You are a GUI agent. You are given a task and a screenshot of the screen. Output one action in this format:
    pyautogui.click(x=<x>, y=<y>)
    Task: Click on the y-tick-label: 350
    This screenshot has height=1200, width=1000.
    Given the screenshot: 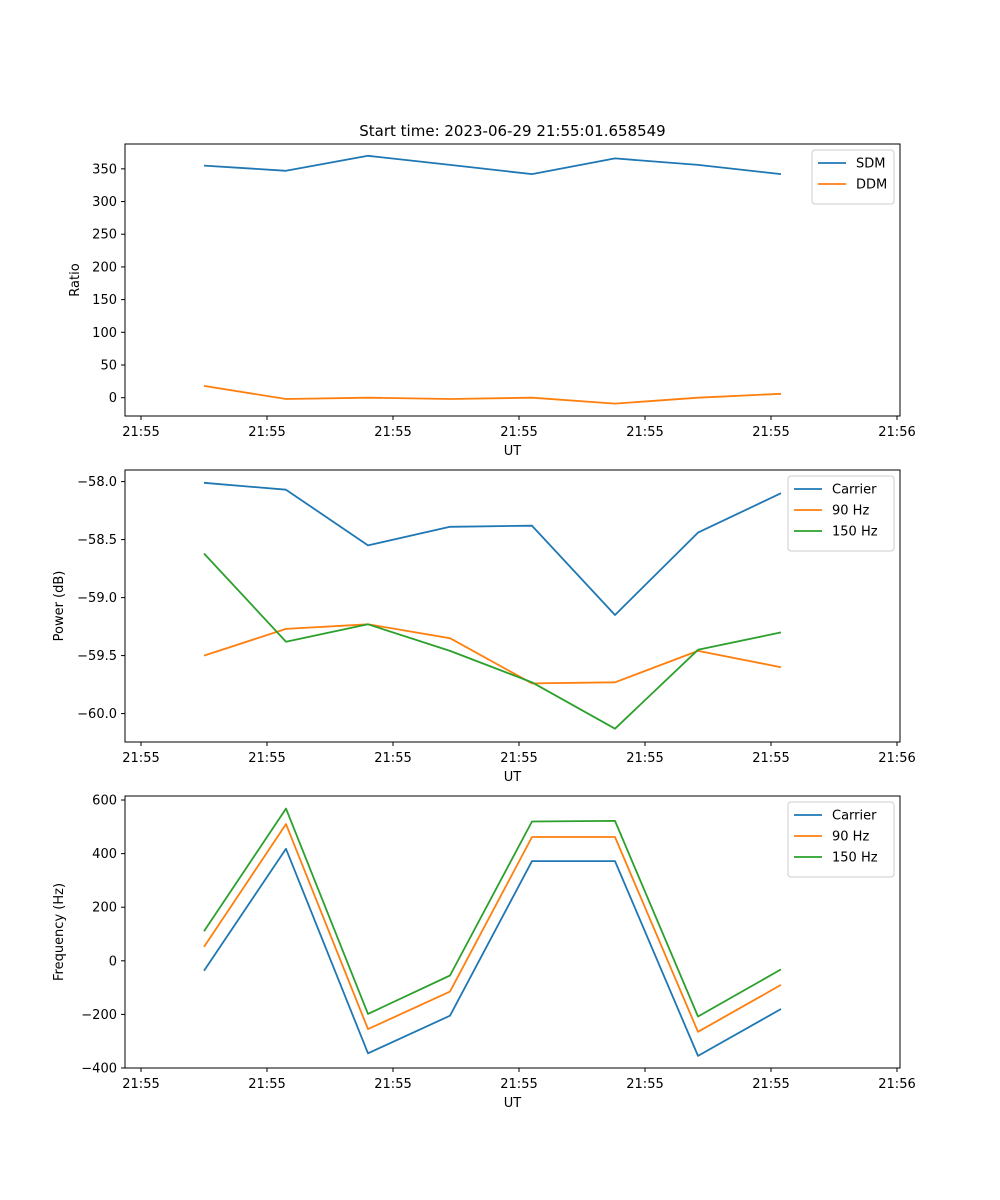 What is the action you would take?
    pyautogui.click(x=104, y=169)
    